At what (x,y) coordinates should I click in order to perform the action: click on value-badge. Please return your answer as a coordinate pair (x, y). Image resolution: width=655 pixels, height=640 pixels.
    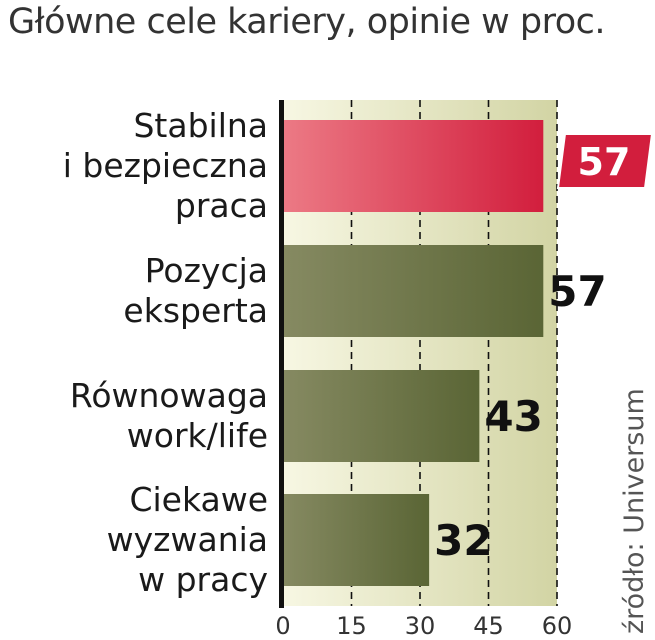
    Looking at the image, I should click on (605, 161).